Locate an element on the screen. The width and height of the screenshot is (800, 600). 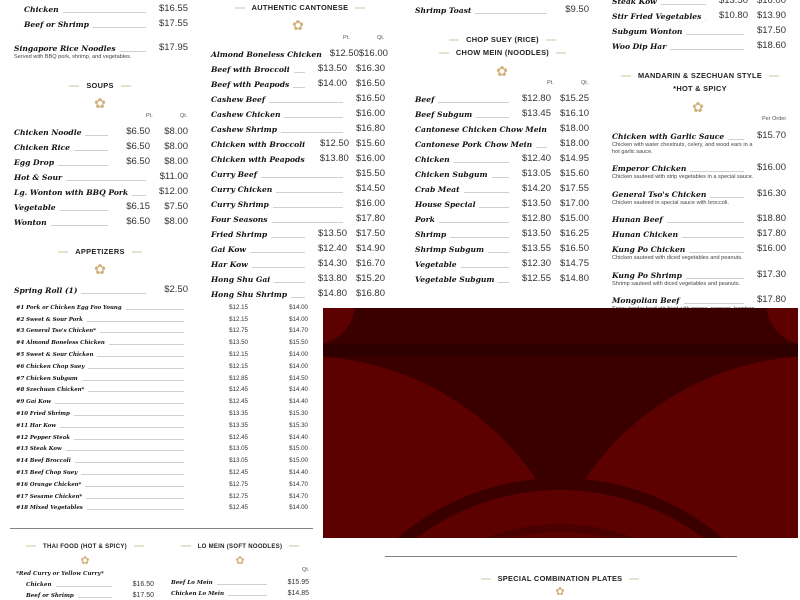
noodle-items: Chicken $16.55 Beef or Shrimp $17.55 is located at coordinates (101, 14).